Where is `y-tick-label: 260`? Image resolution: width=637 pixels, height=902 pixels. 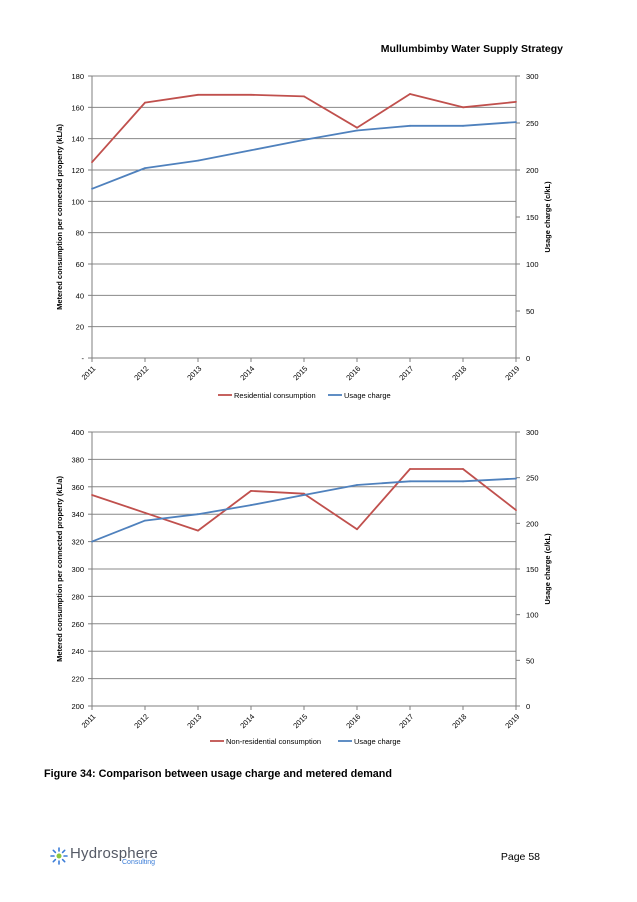 y-tick-label: 260 is located at coordinates (77, 624).